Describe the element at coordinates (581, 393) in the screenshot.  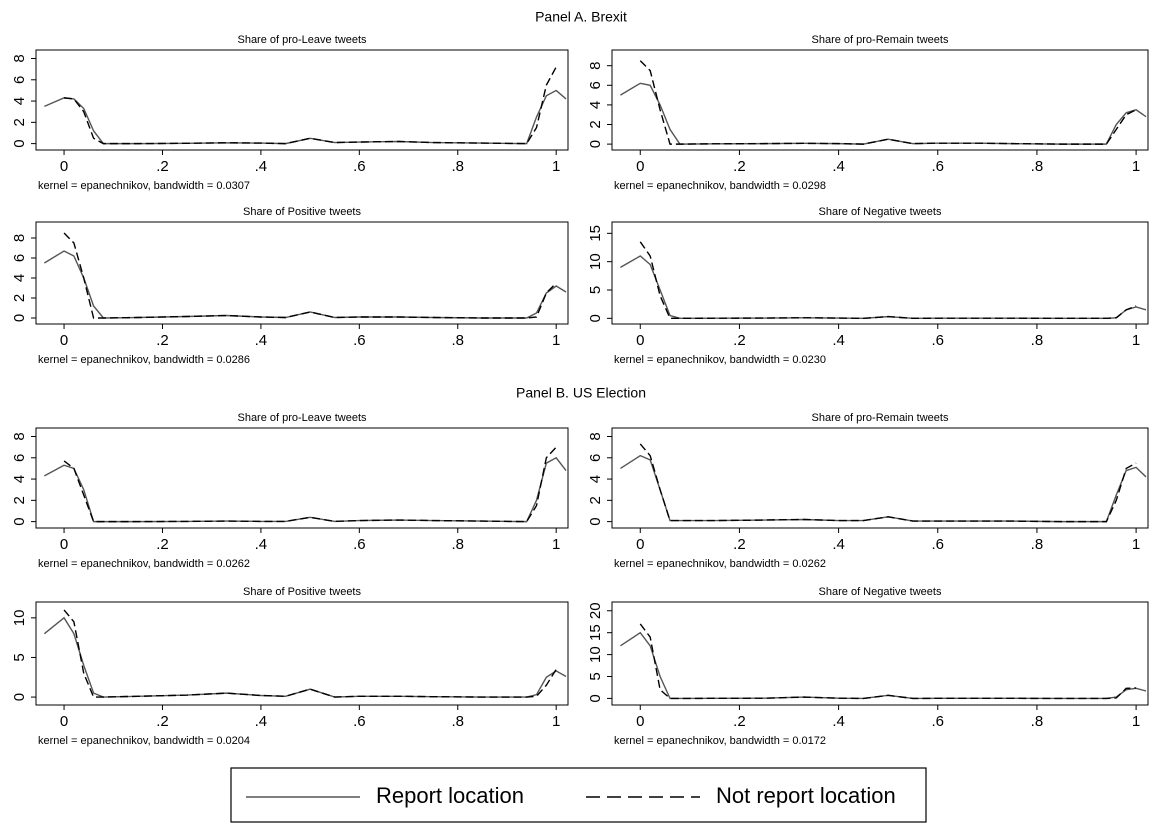
I see `panel-title: Panel B. US Election` at that location.